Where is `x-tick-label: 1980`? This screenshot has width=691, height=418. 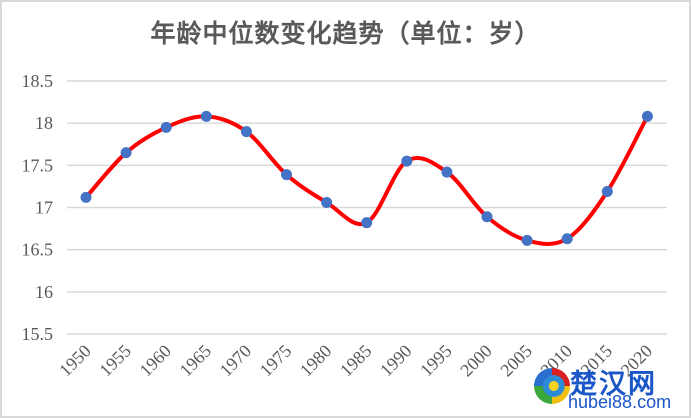
x-tick-label: 1980 is located at coordinates (316, 361).